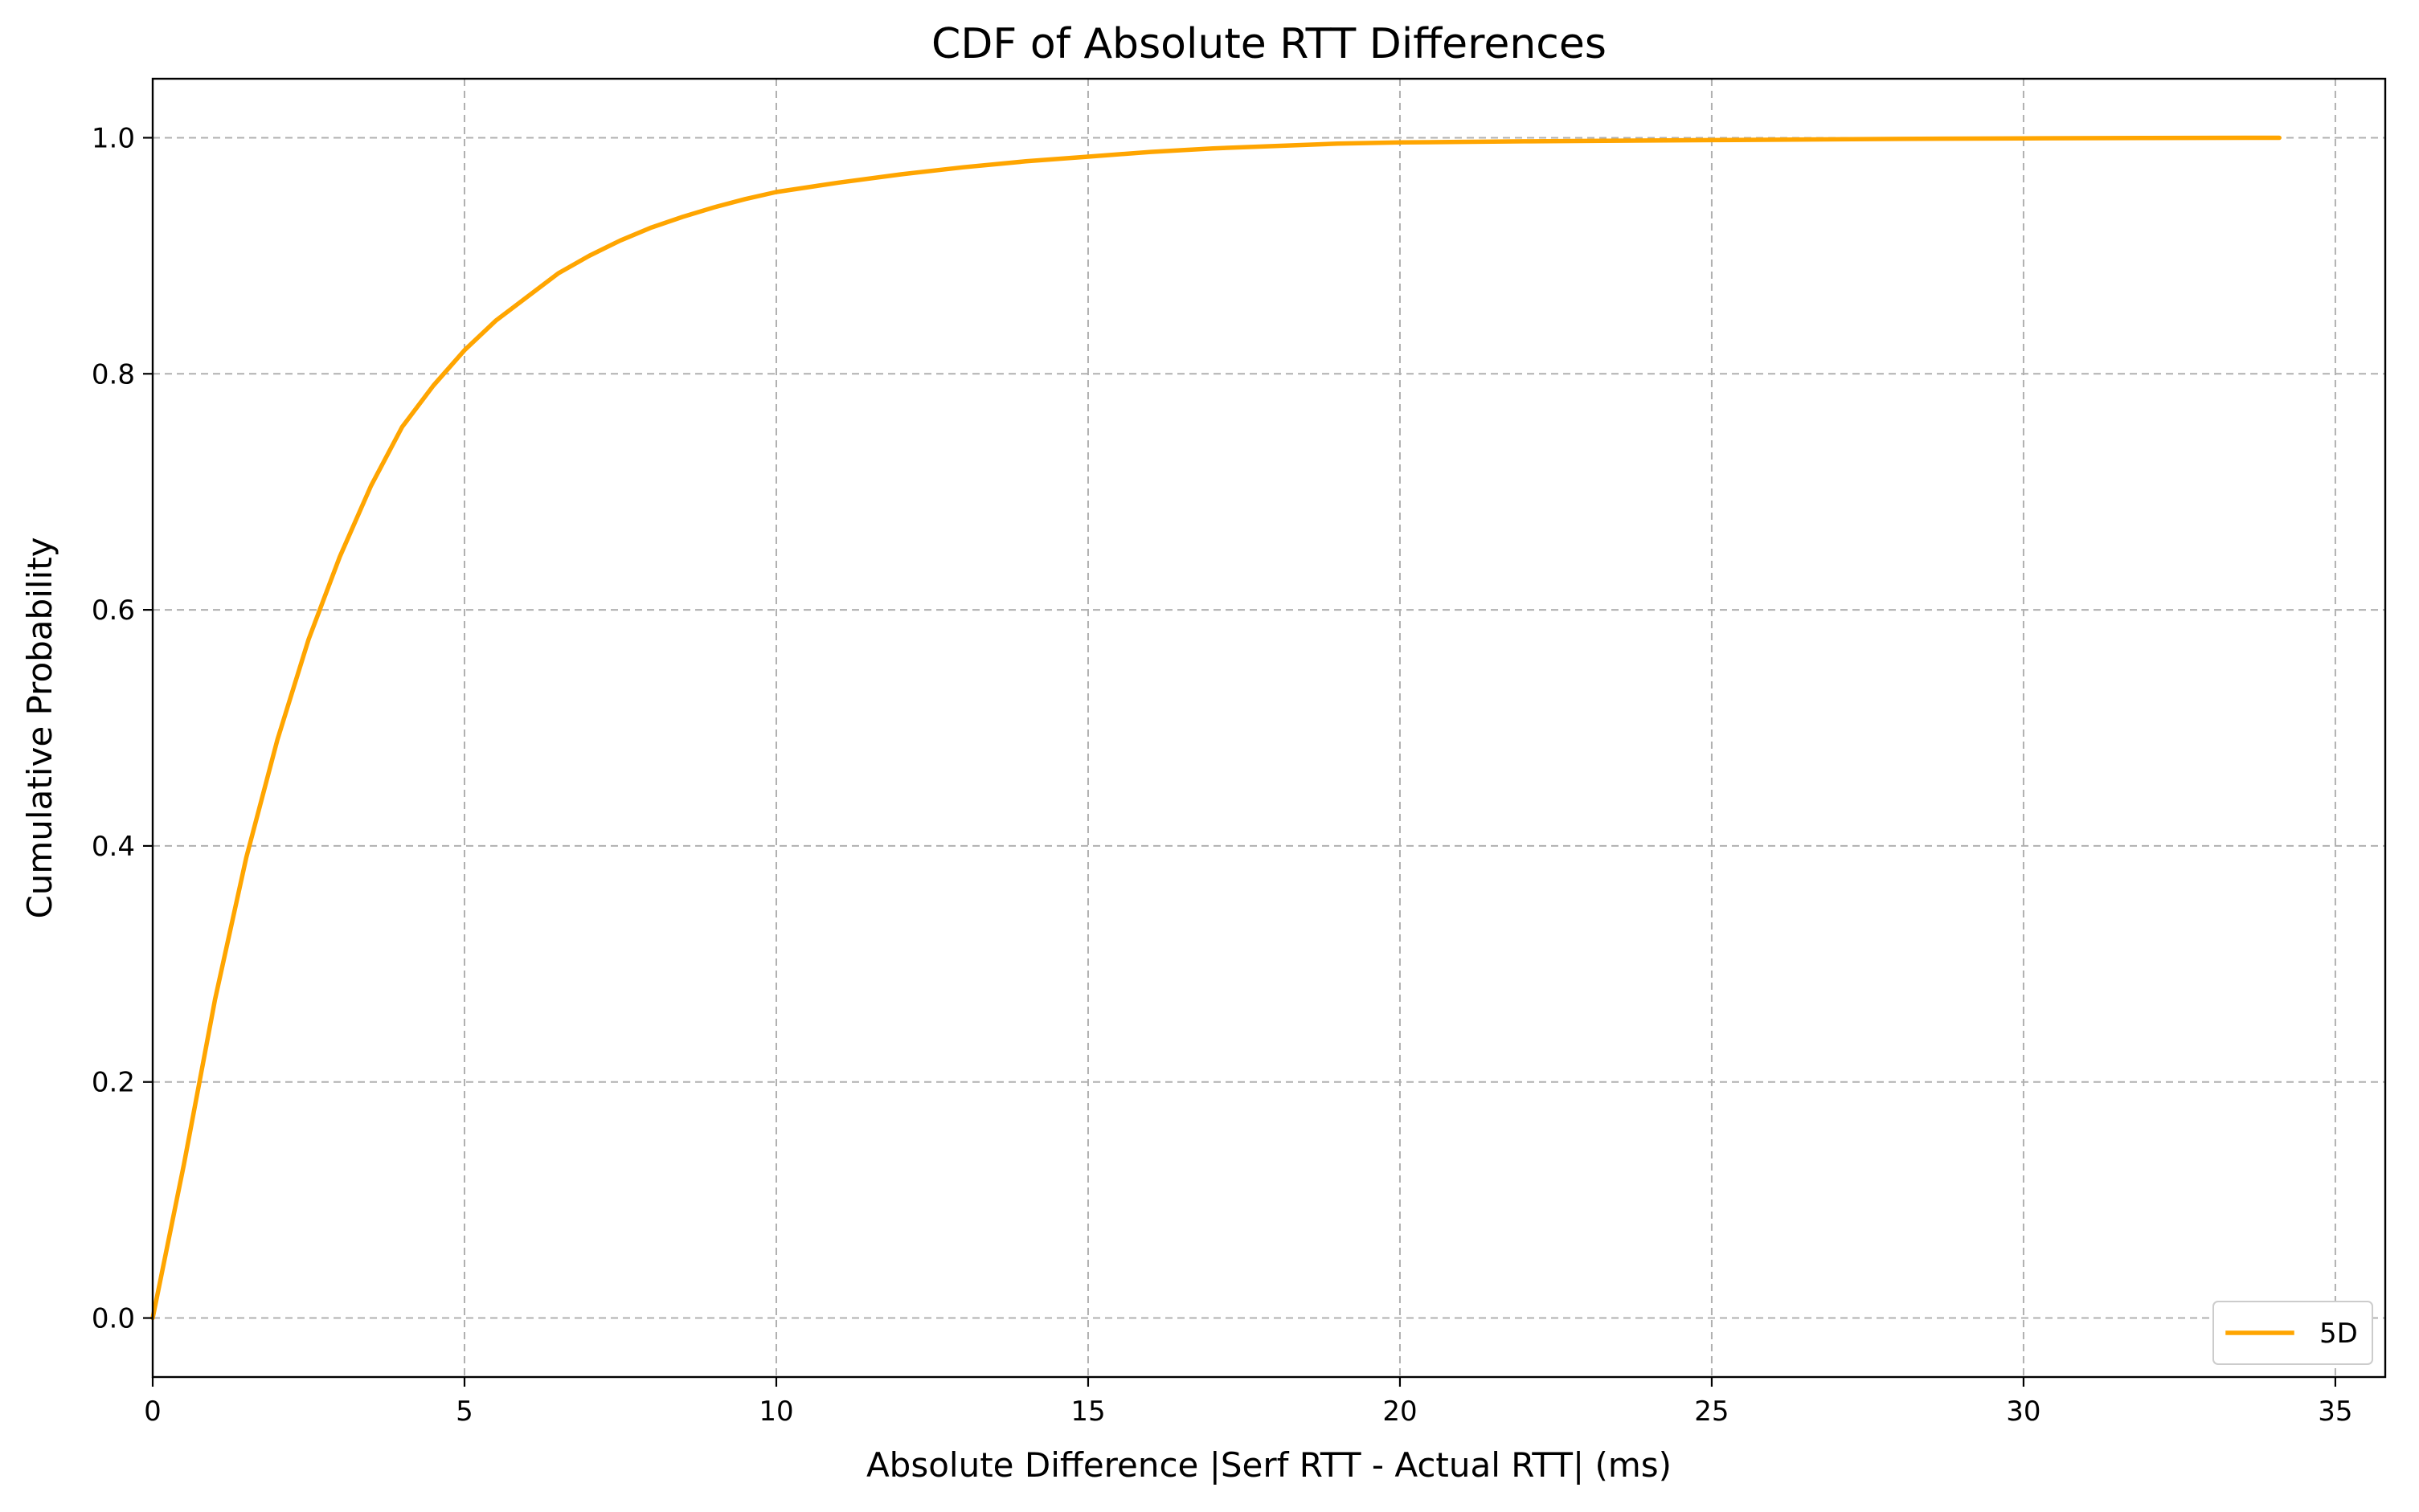 This screenshot has height=1512, width=2419. Describe the element at coordinates (39, 727) in the screenshot. I see `y-axis-title: Cumulative Probability` at that location.